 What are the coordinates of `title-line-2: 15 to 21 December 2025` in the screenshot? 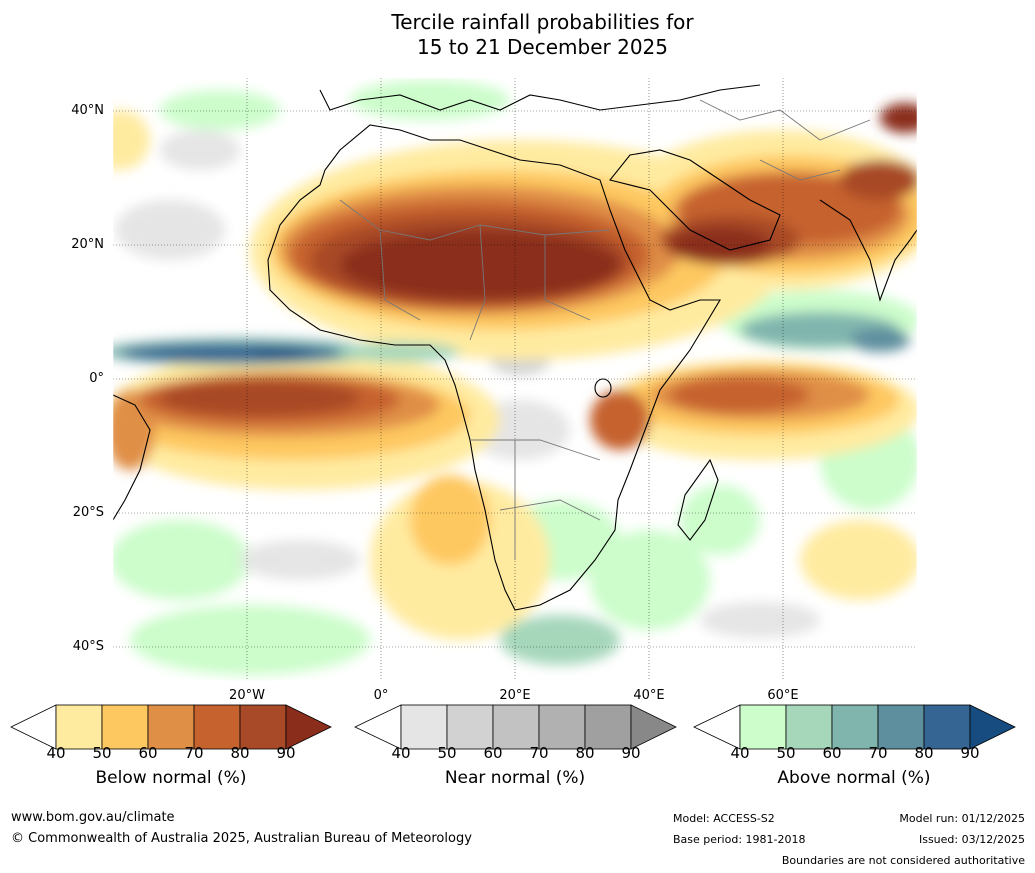 It's located at (542, 47).